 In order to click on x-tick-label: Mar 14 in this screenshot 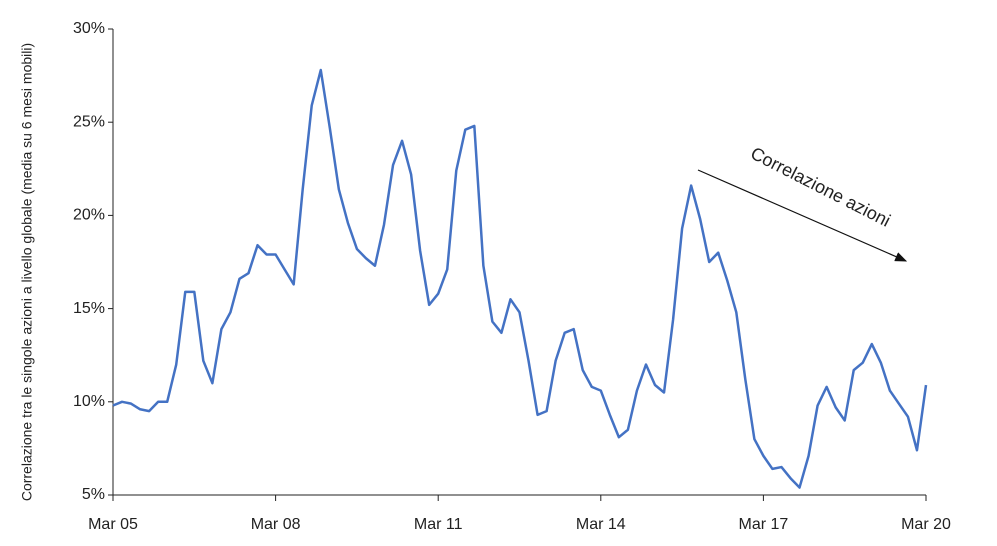, I will do `click(601, 524)`.